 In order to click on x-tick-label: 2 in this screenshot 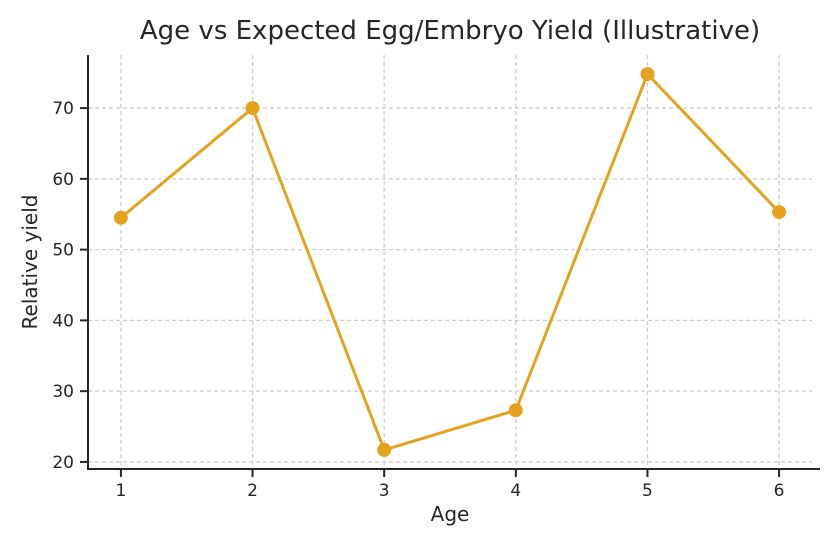, I will do `click(252, 491)`.